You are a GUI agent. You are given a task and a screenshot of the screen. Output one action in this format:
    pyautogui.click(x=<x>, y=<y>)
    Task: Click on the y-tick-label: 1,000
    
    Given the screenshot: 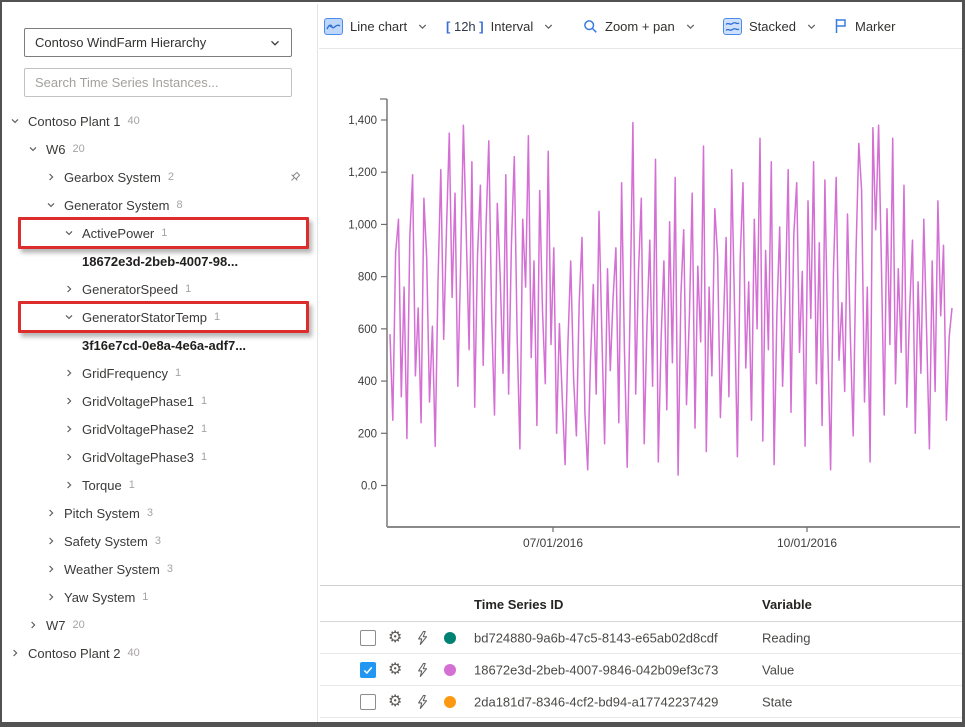 What is the action you would take?
    pyautogui.click(x=362, y=225)
    